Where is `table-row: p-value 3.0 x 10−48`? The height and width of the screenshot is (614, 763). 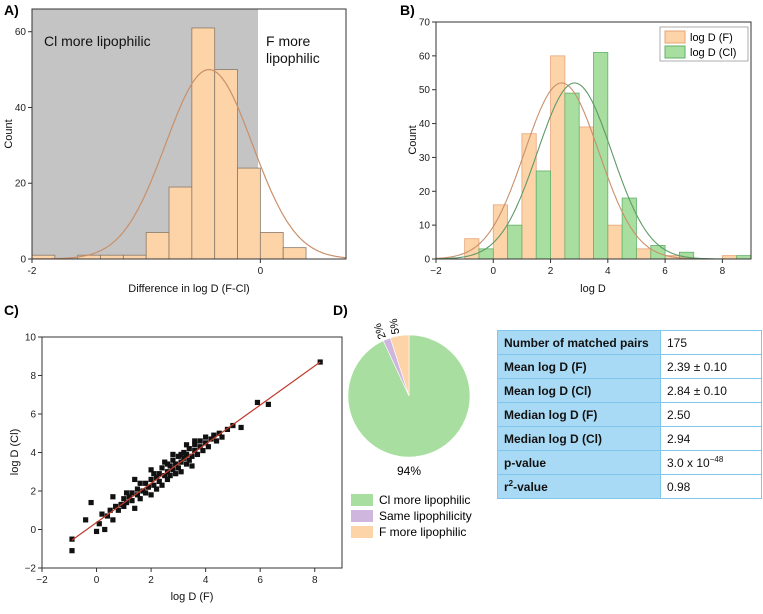 table-row: p-value 3.0 x 10−48 is located at coordinates (629, 462).